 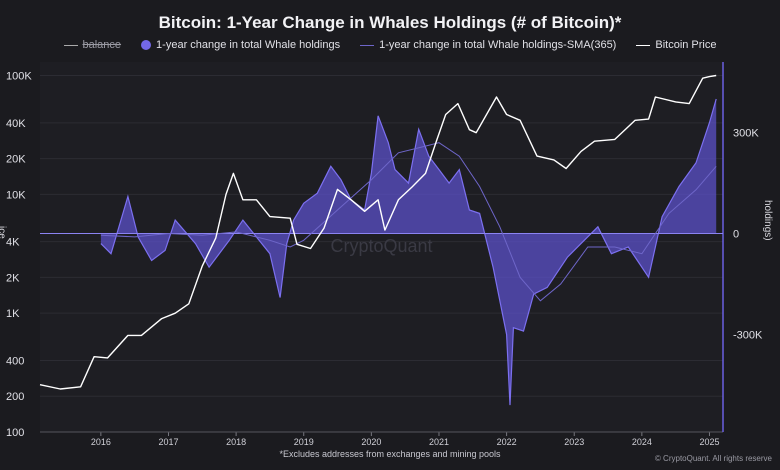 I want to click on left-tick-label: 2K, so click(x=13, y=278).